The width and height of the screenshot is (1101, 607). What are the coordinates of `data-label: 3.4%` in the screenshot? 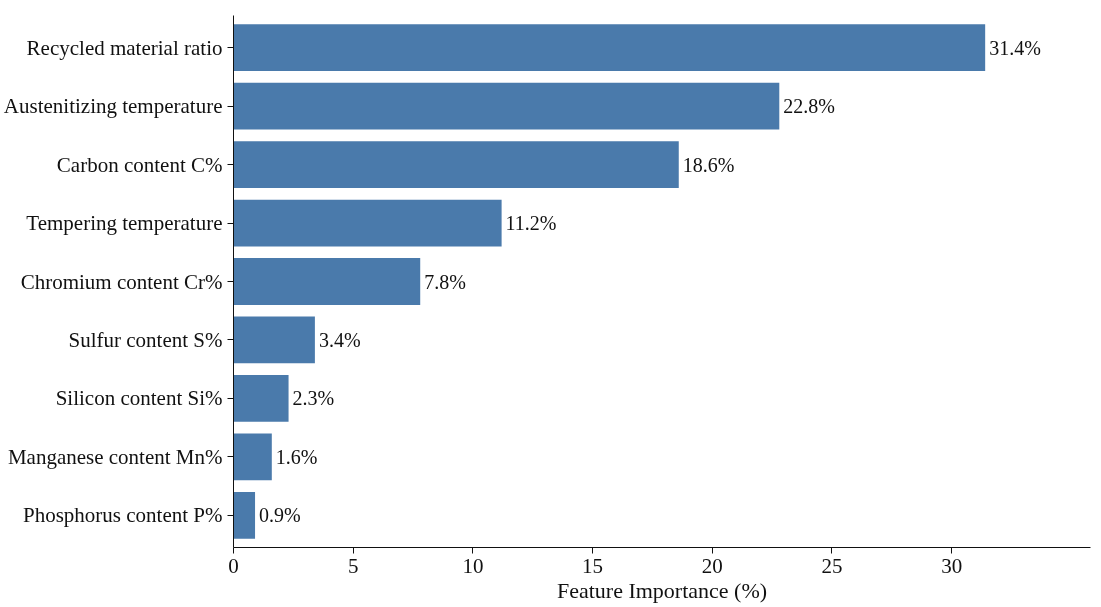 It's located at (339, 339).